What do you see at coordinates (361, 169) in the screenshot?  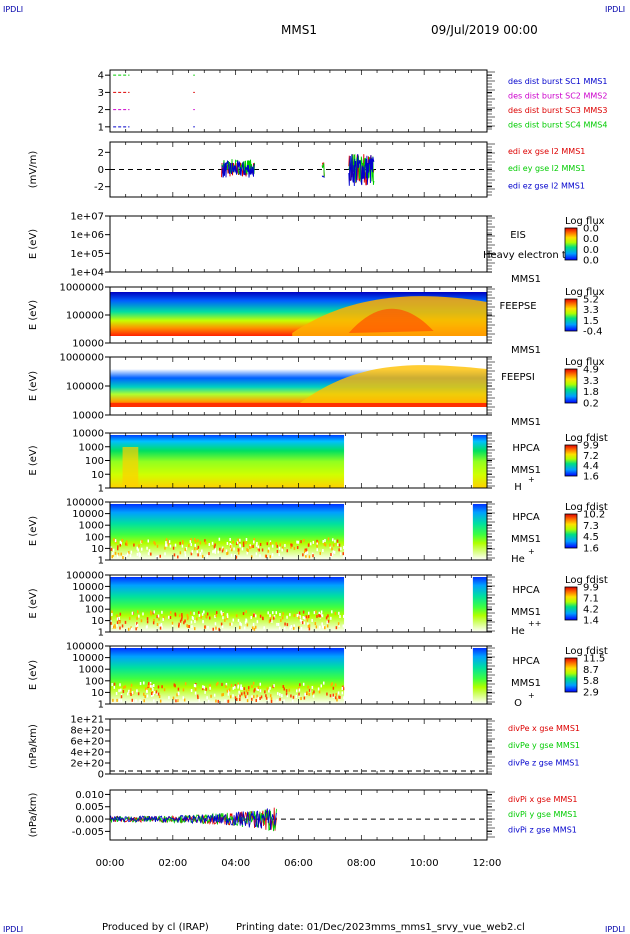 I see `edi-trace` at bounding box center [361, 169].